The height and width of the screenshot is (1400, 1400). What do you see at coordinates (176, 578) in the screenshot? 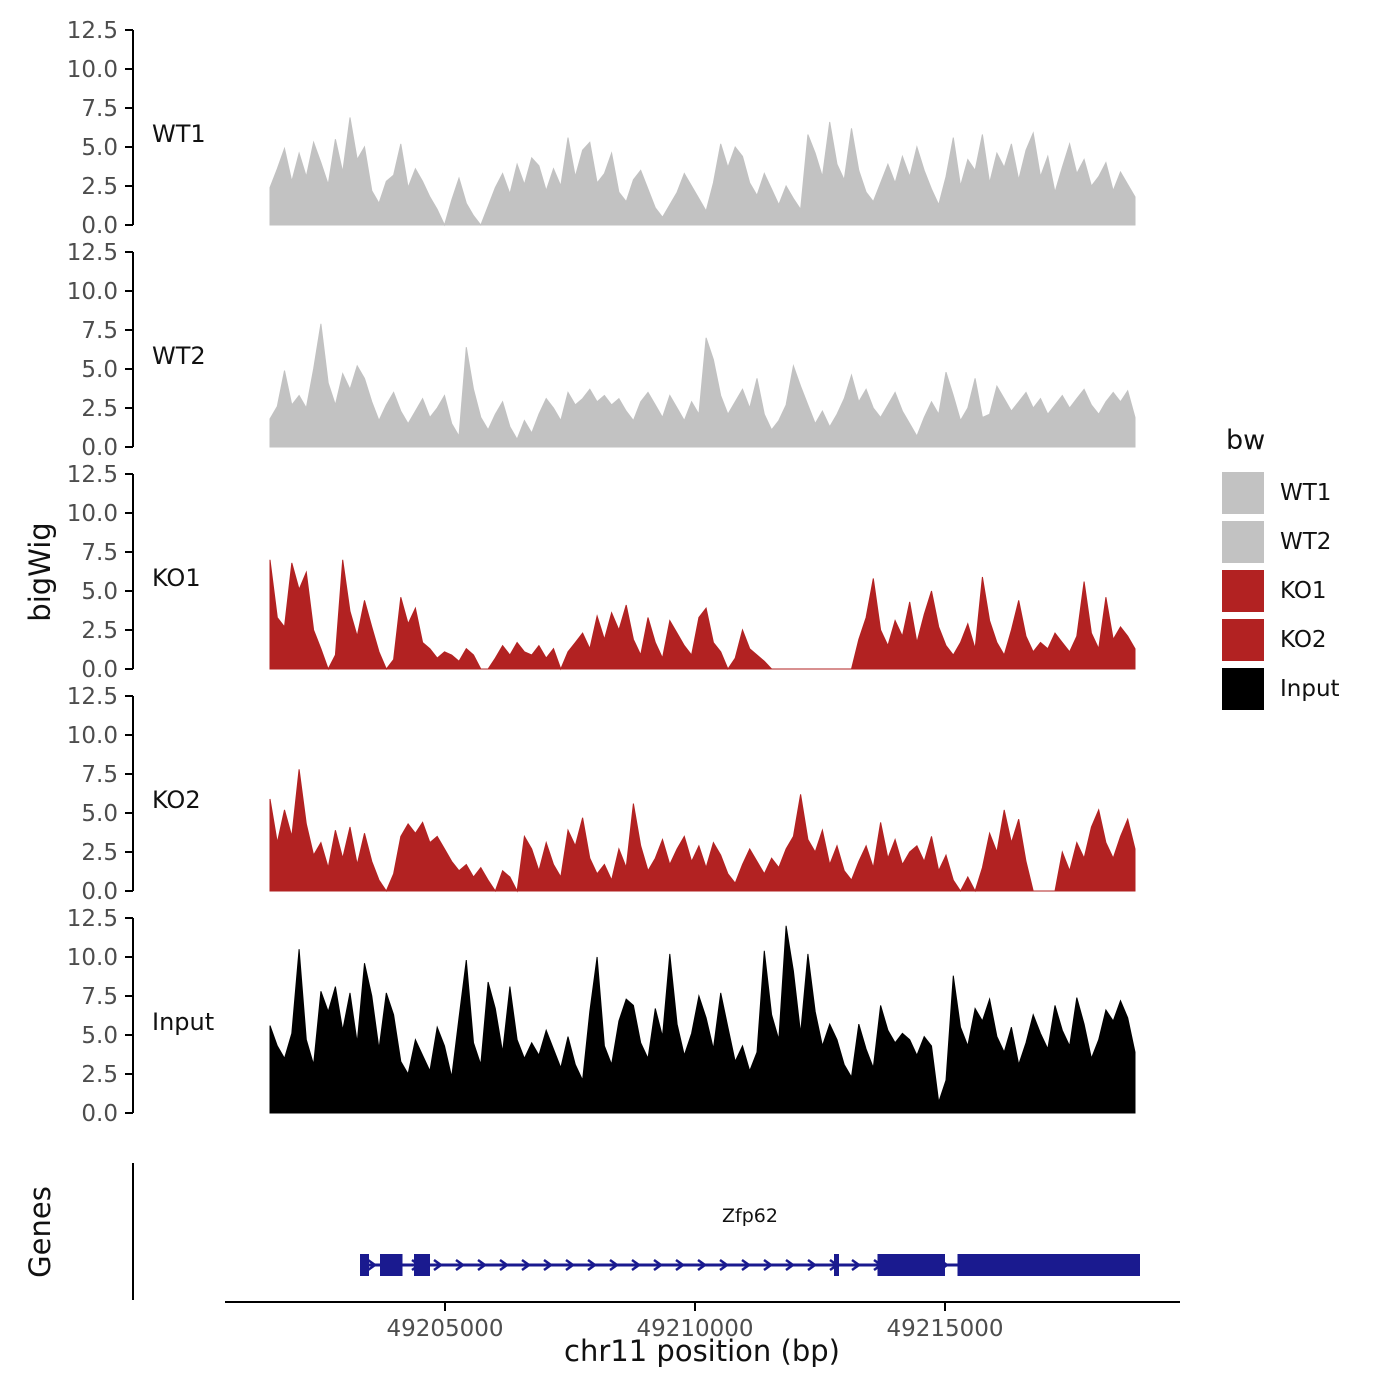
I see `track-label-ko1: KO1` at bounding box center [176, 578].